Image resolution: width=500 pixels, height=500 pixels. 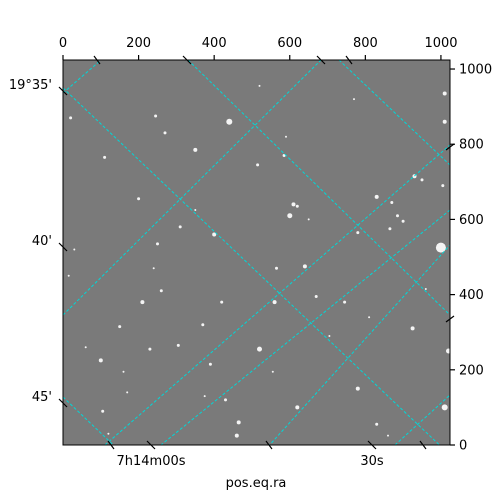 What do you see at coordinates (42, 397) in the screenshot?
I see `dec-tick-label-2: 45'` at bounding box center [42, 397].